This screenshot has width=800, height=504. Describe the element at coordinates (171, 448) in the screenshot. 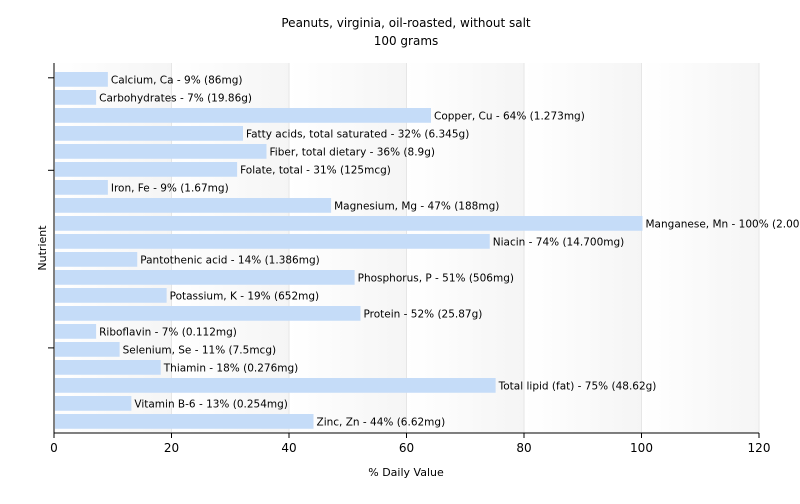

I see `x-tick-label: 20` at that location.